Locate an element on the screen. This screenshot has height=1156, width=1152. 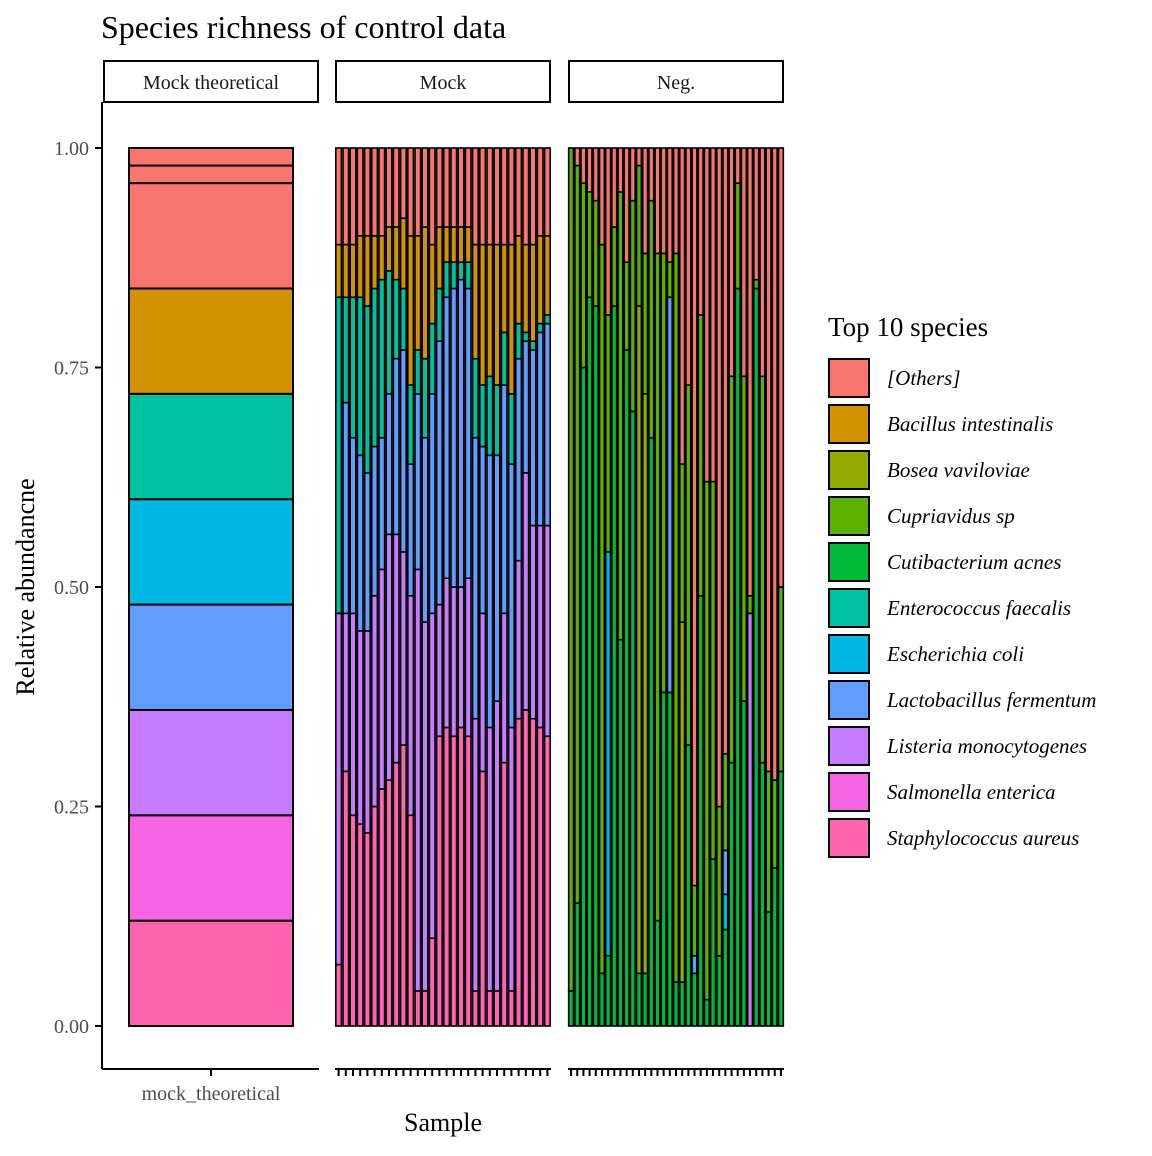
x-tick-label: mock_theoretical is located at coordinates (211, 1094).